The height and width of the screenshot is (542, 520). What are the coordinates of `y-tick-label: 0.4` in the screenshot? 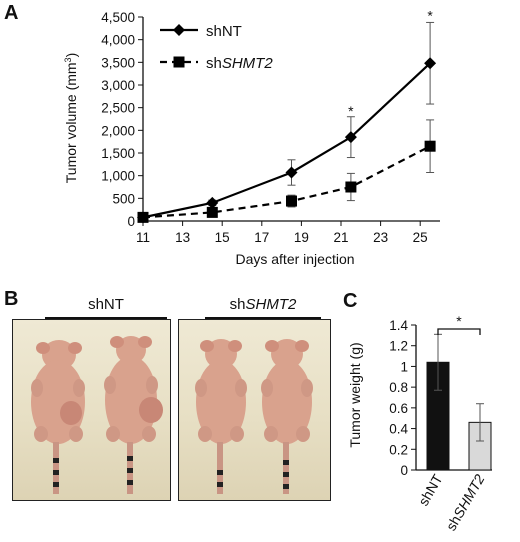 It's located at (398, 429).